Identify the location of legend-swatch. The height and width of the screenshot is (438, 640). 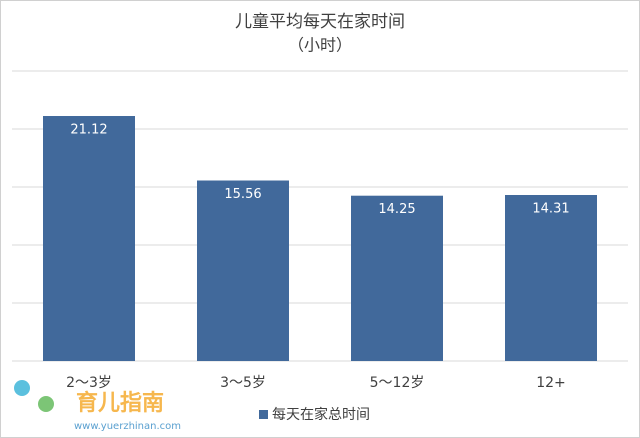
(263, 414).